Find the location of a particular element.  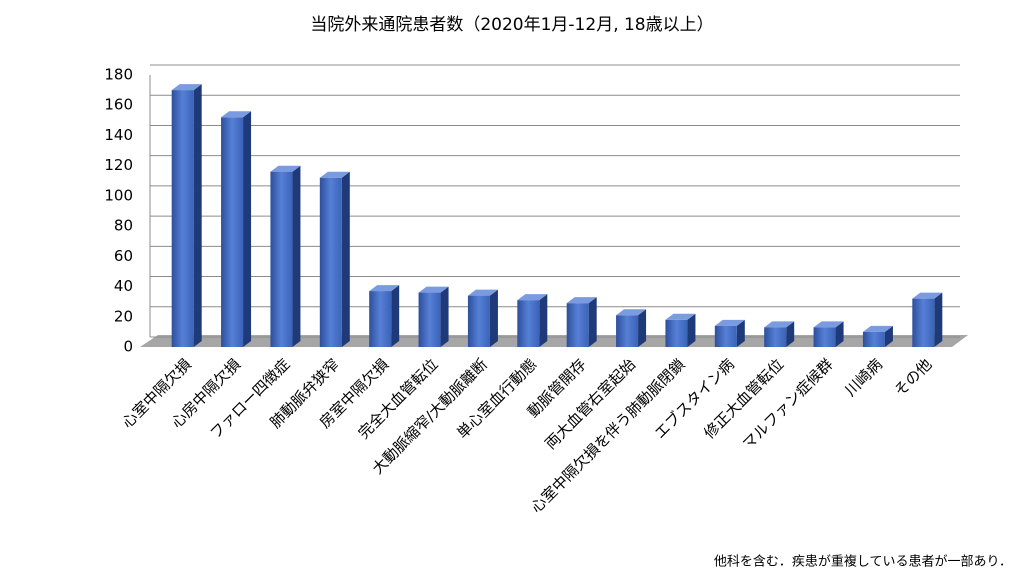

x-tick-label: マルファン症候群 is located at coordinates (788, 404).